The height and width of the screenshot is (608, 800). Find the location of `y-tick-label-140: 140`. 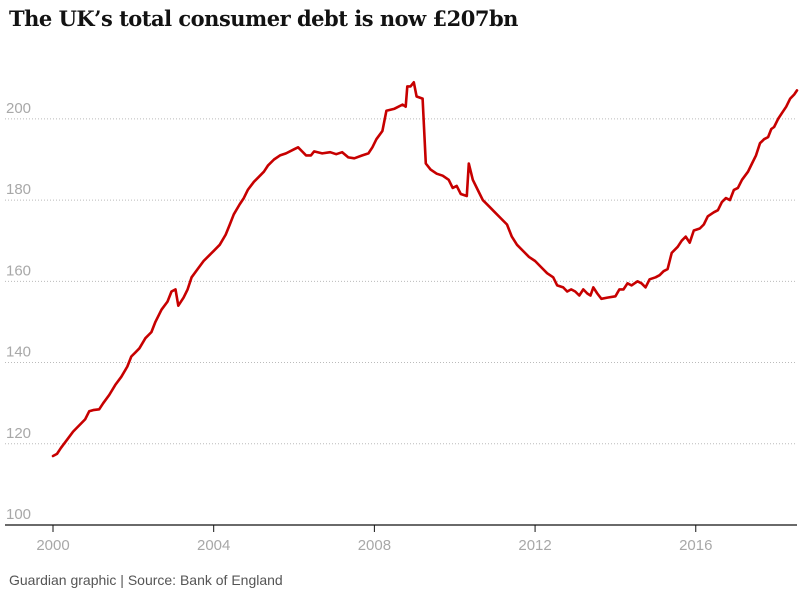

y-tick-label-140: 140 is located at coordinates (18, 352).